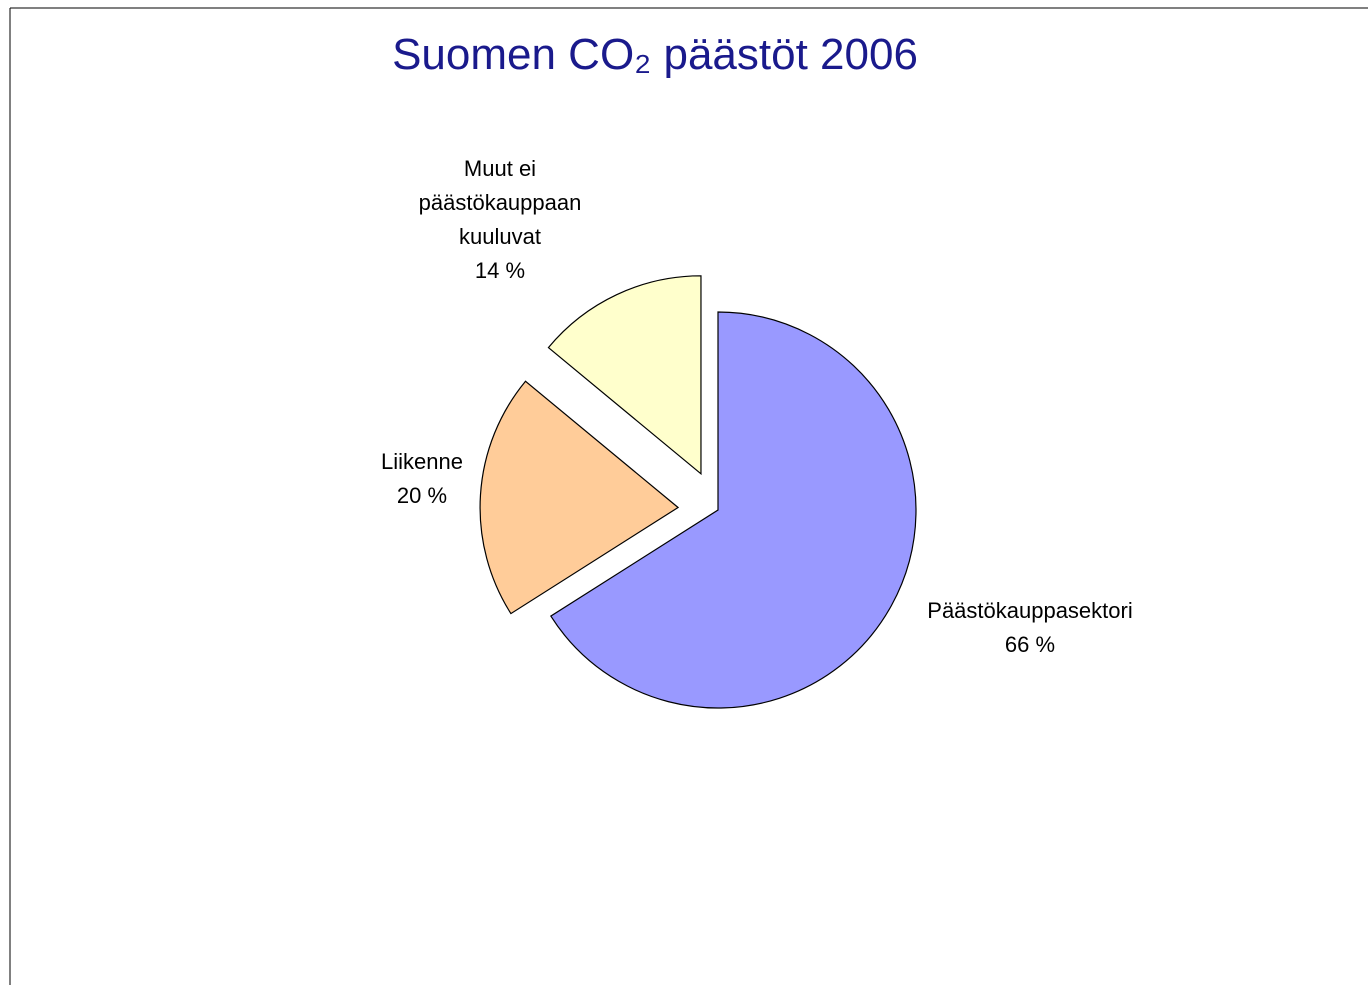 The height and width of the screenshot is (985, 1368). What do you see at coordinates (422, 479) in the screenshot?
I see `slice-label: Liikenne 20 %` at bounding box center [422, 479].